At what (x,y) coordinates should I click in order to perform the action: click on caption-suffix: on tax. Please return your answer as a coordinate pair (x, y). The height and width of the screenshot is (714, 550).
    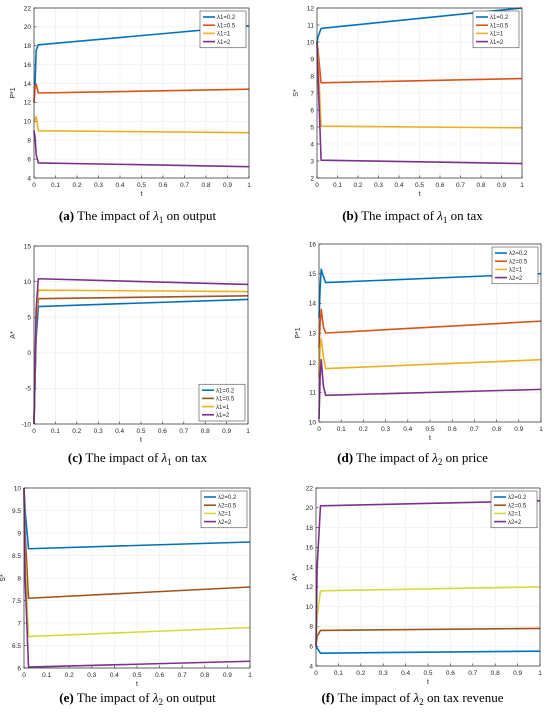
    Looking at the image, I should click on (191, 457).